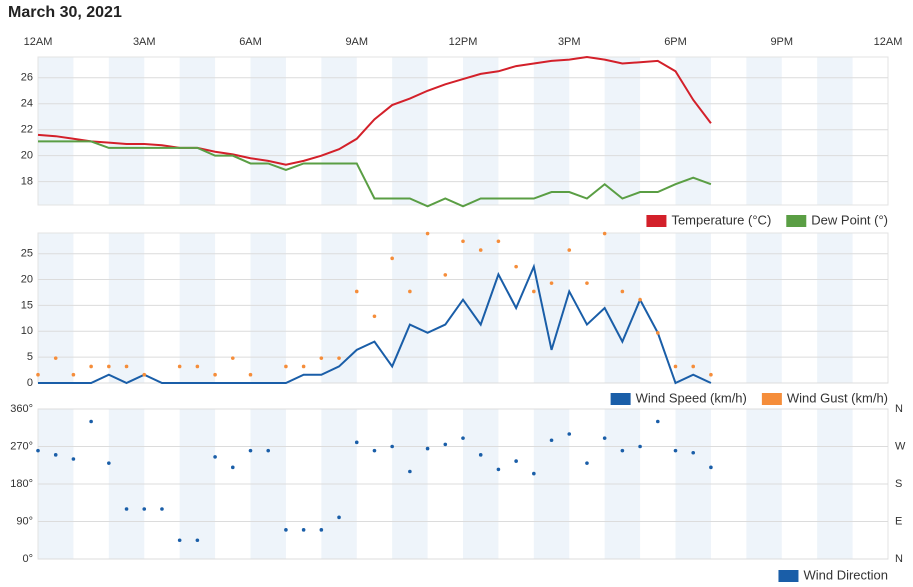 This screenshot has width=913, height=587. What do you see at coordinates (849, 219) in the screenshot?
I see `legend-label: Dew Point (°)` at bounding box center [849, 219].